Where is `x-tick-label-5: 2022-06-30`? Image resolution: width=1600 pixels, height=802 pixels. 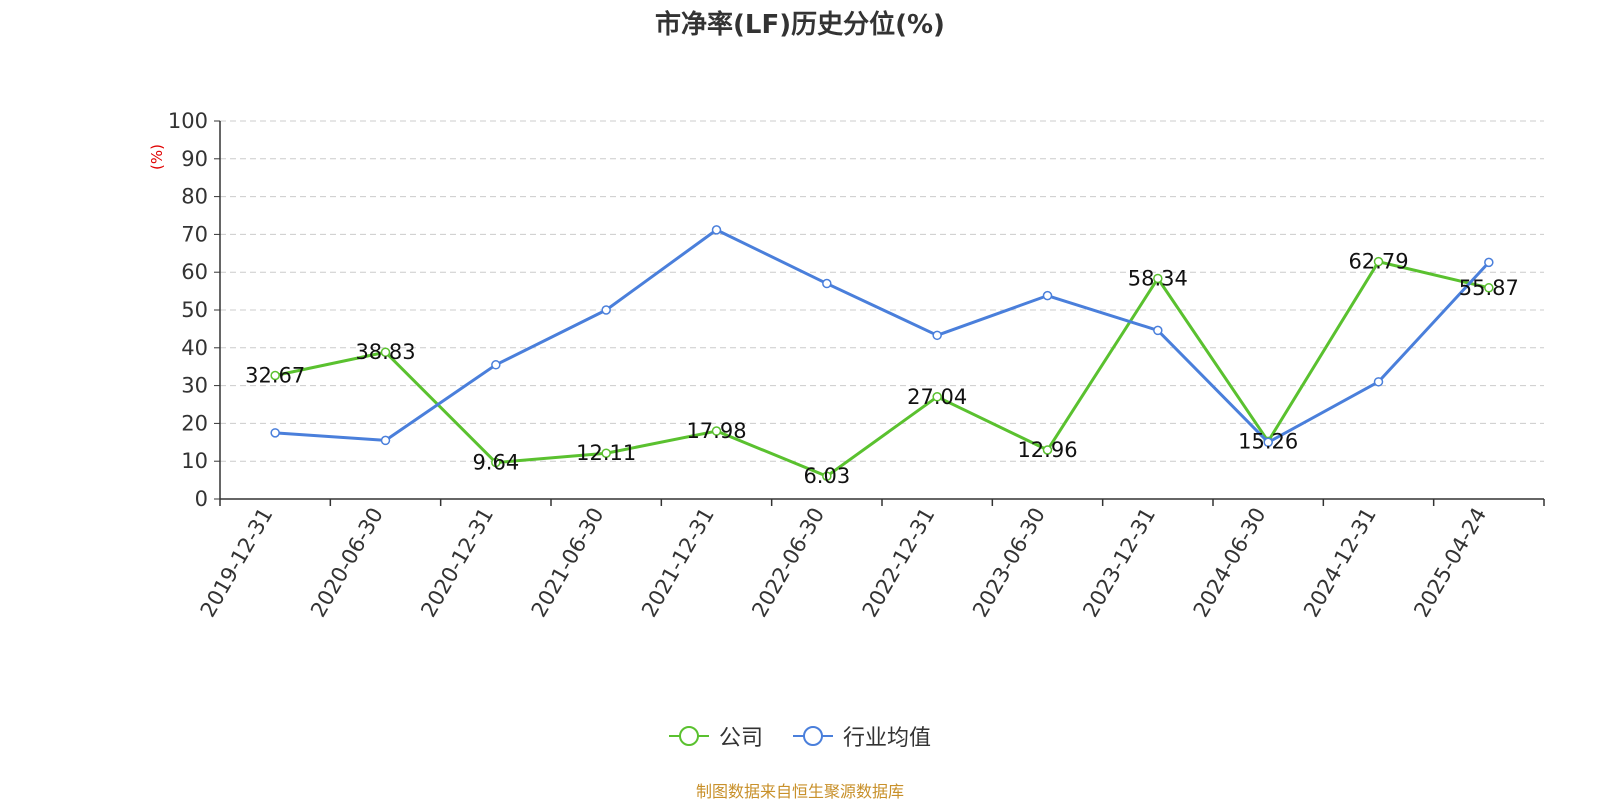 x-tick-label-5: 2022-06-30 is located at coordinates (788, 563).